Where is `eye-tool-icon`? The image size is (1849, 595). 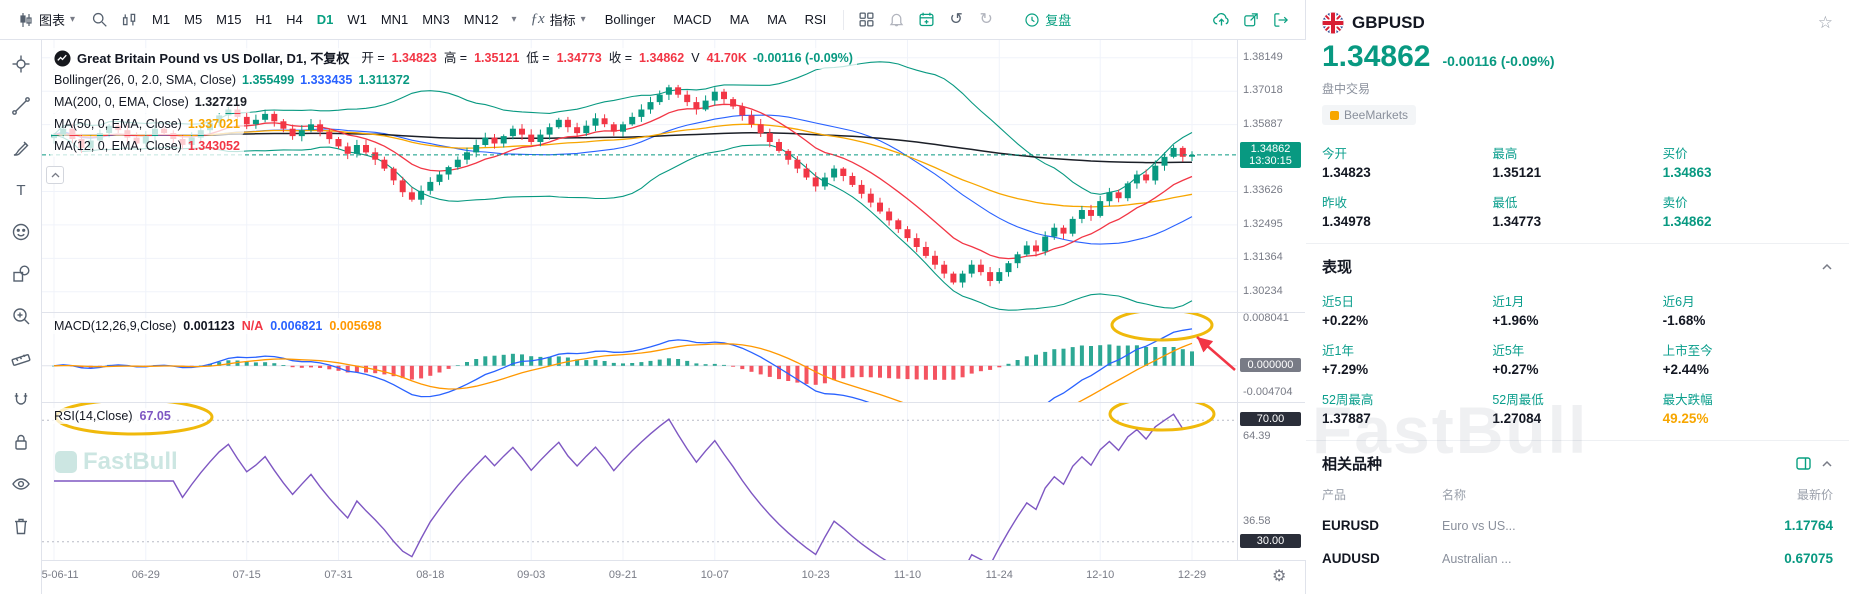
eye-tool-icon is located at coordinates (21, 484).